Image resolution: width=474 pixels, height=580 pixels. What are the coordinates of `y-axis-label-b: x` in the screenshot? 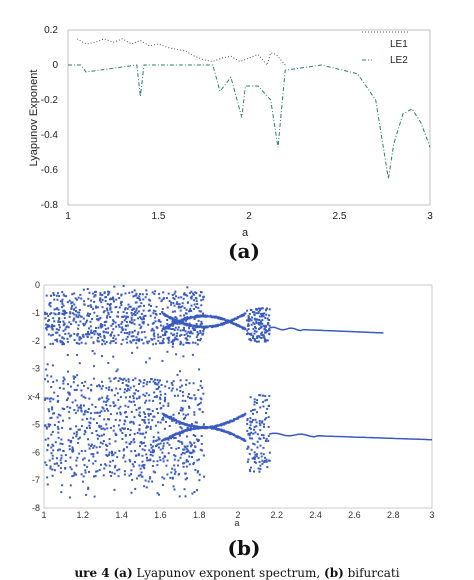 It's located at (30, 397).